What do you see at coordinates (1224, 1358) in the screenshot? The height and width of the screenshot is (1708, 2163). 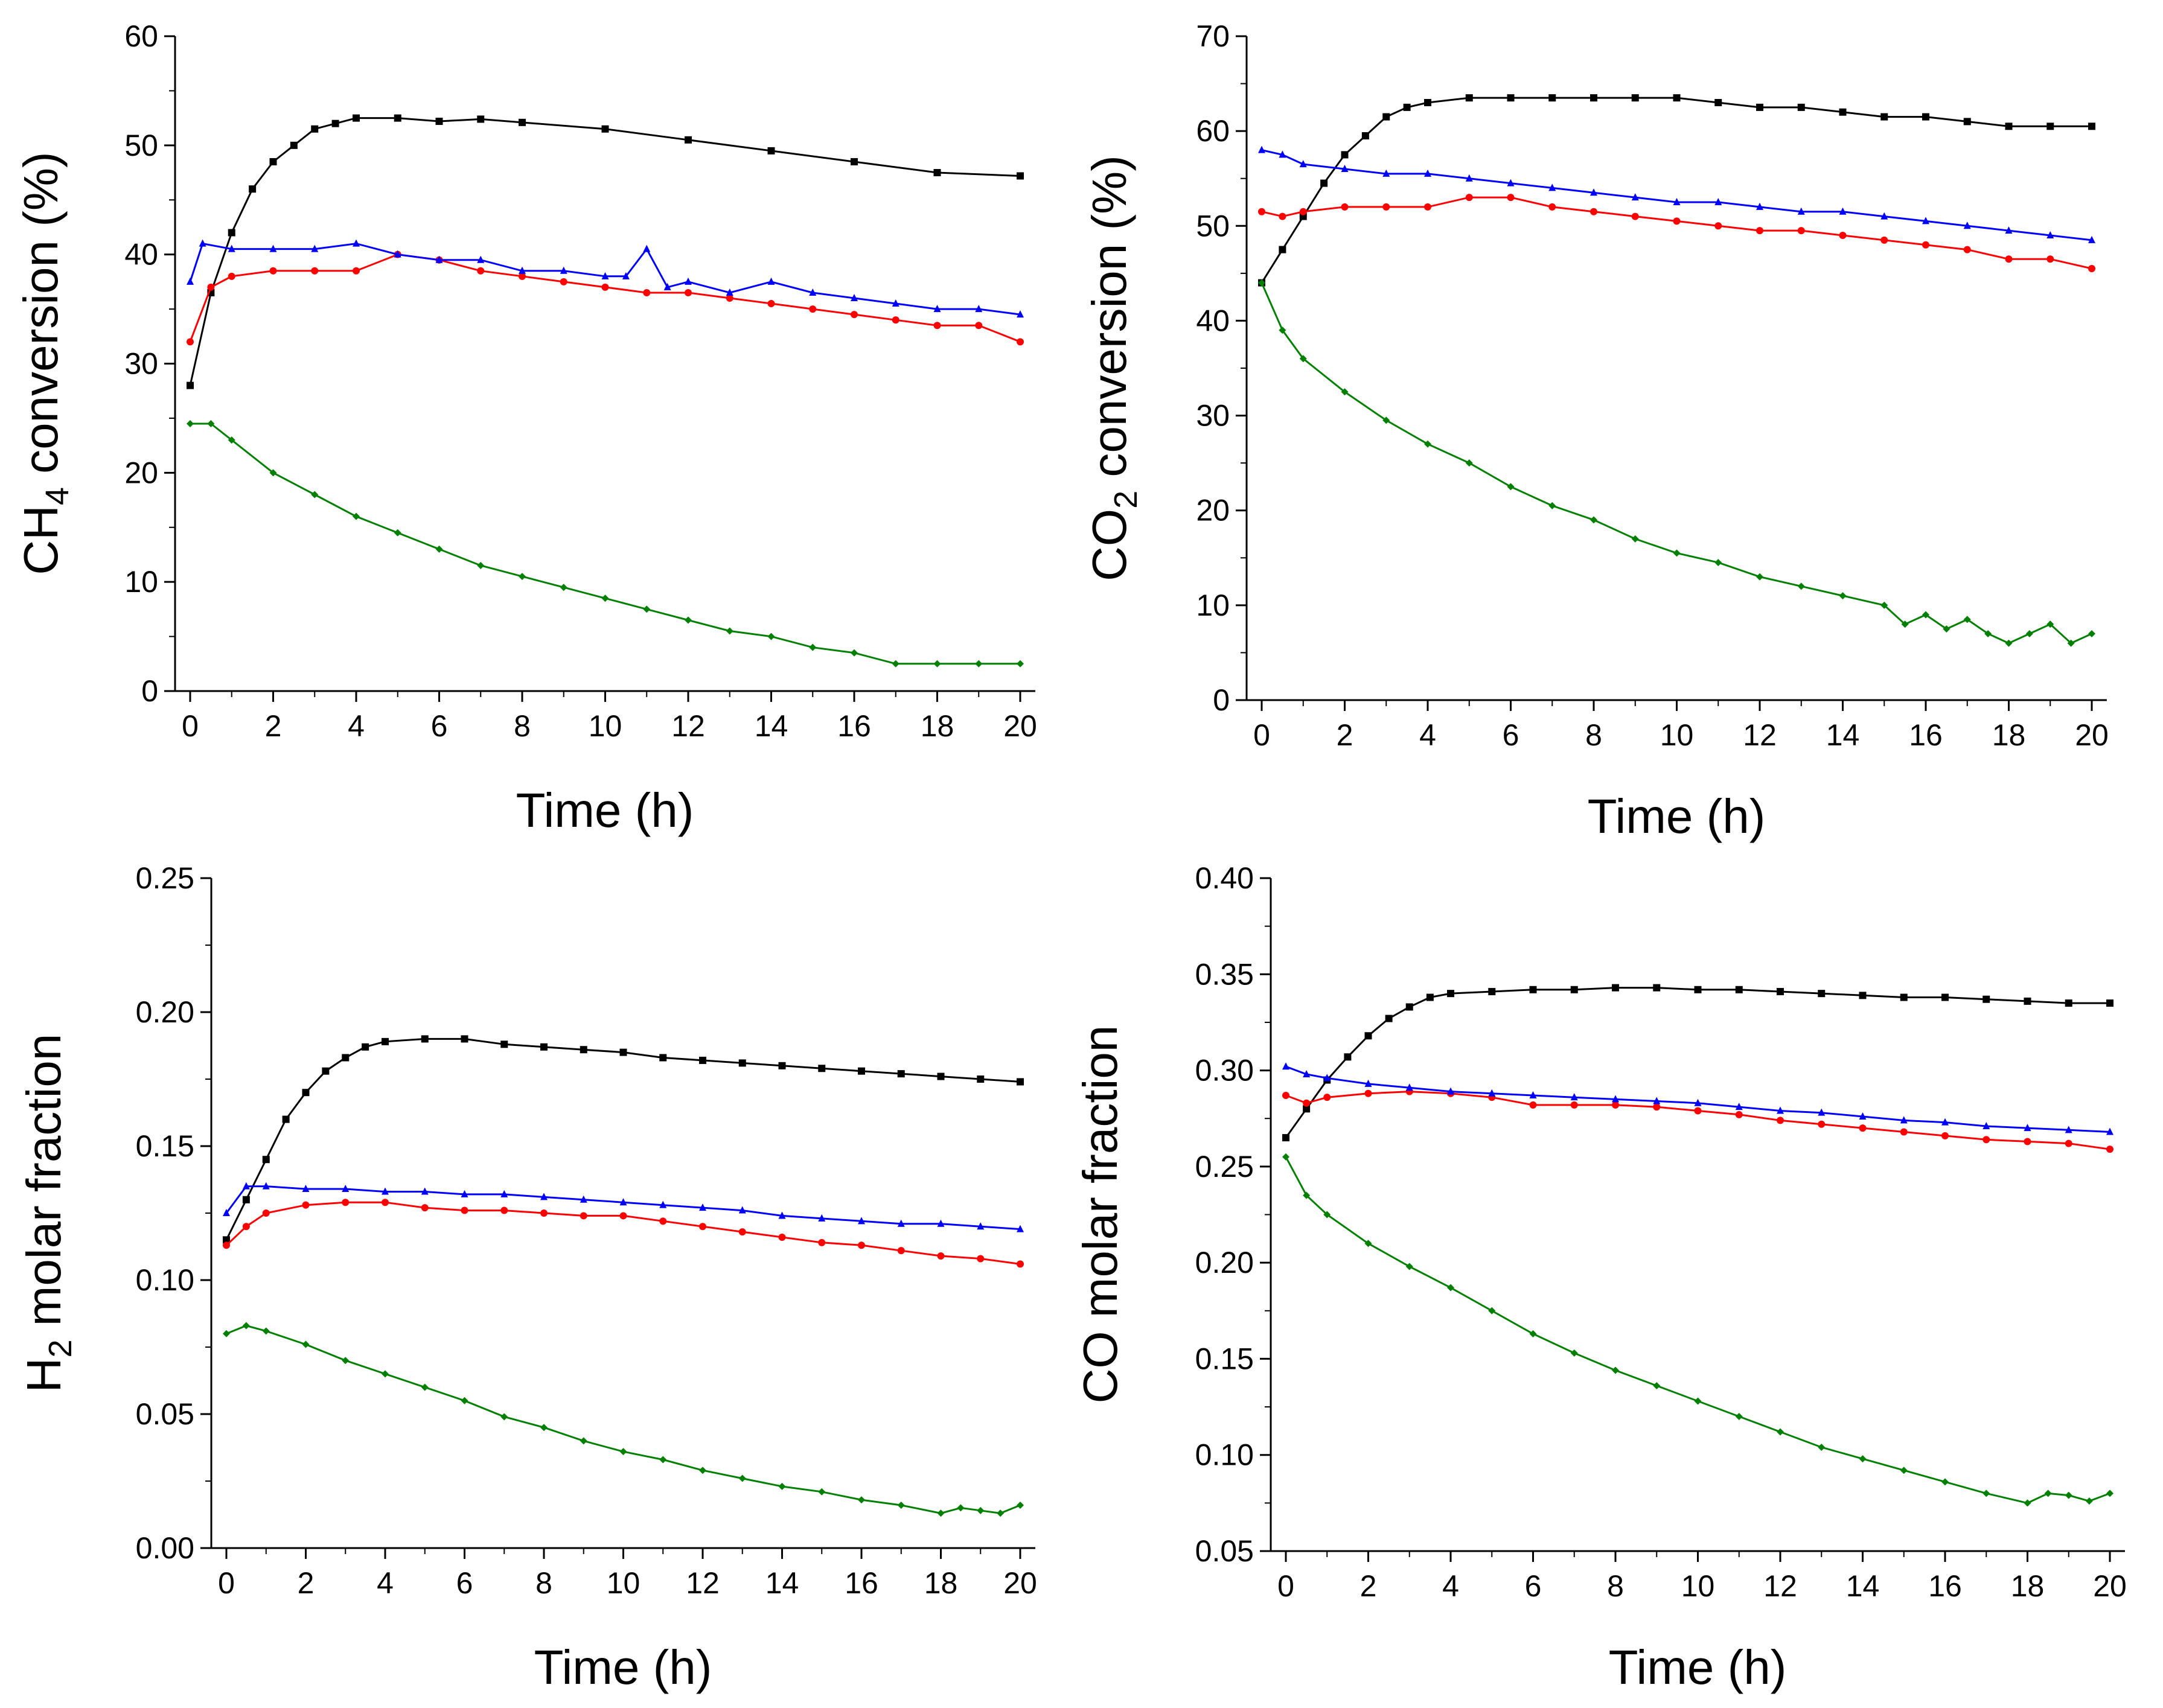 I see `y-tick-label: 0.15` at bounding box center [1224, 1358].